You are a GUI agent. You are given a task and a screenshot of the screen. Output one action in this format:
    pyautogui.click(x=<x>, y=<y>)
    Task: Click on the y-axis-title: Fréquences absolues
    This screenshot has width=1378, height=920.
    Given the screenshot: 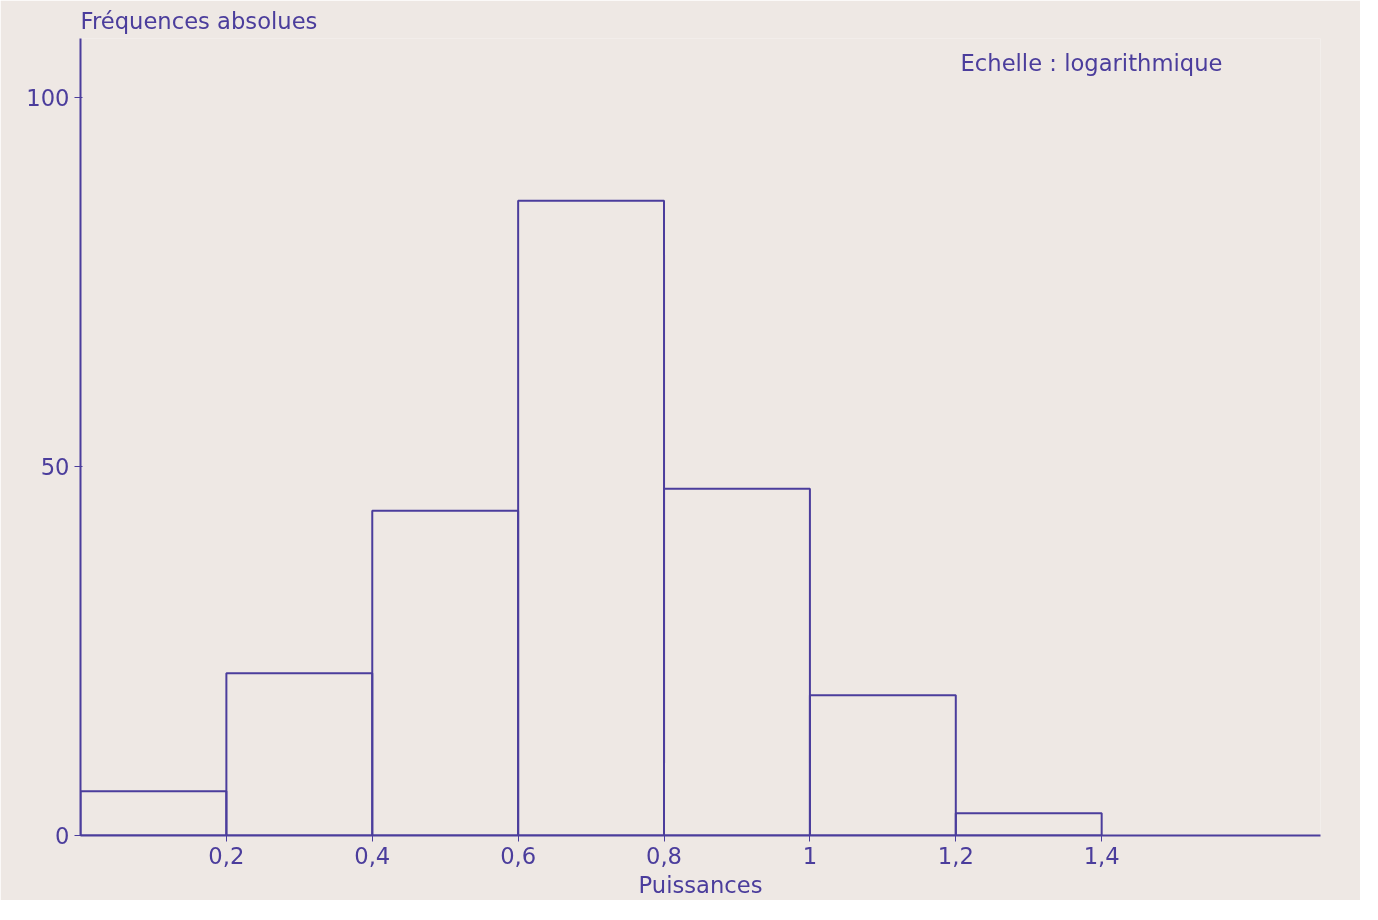 What is the action you would take?
    pyautogui.click(x=199, y=20)
    